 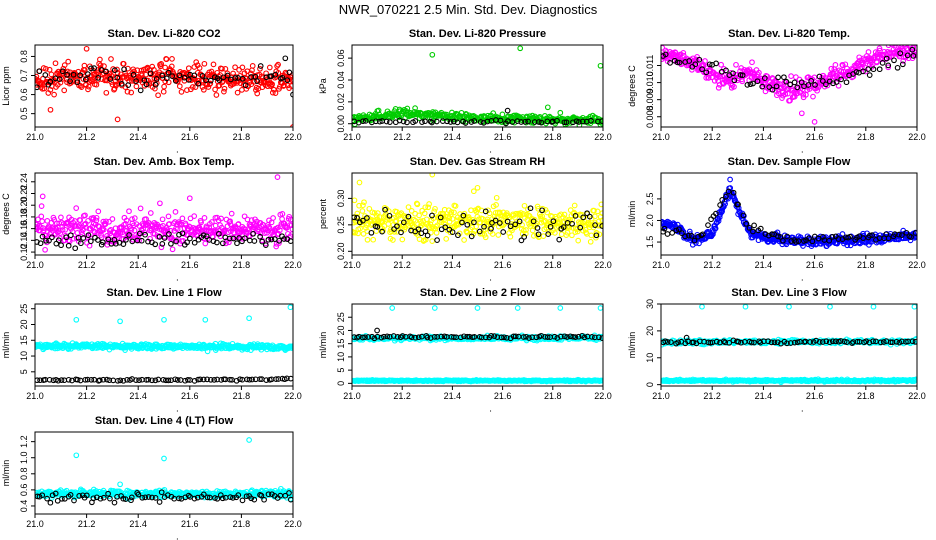 What do you see at coordinates (789, 162) in the screenshot?
I see `panel-title: Stan. Dev. Sample Flow` at bounding box center [789, 162].